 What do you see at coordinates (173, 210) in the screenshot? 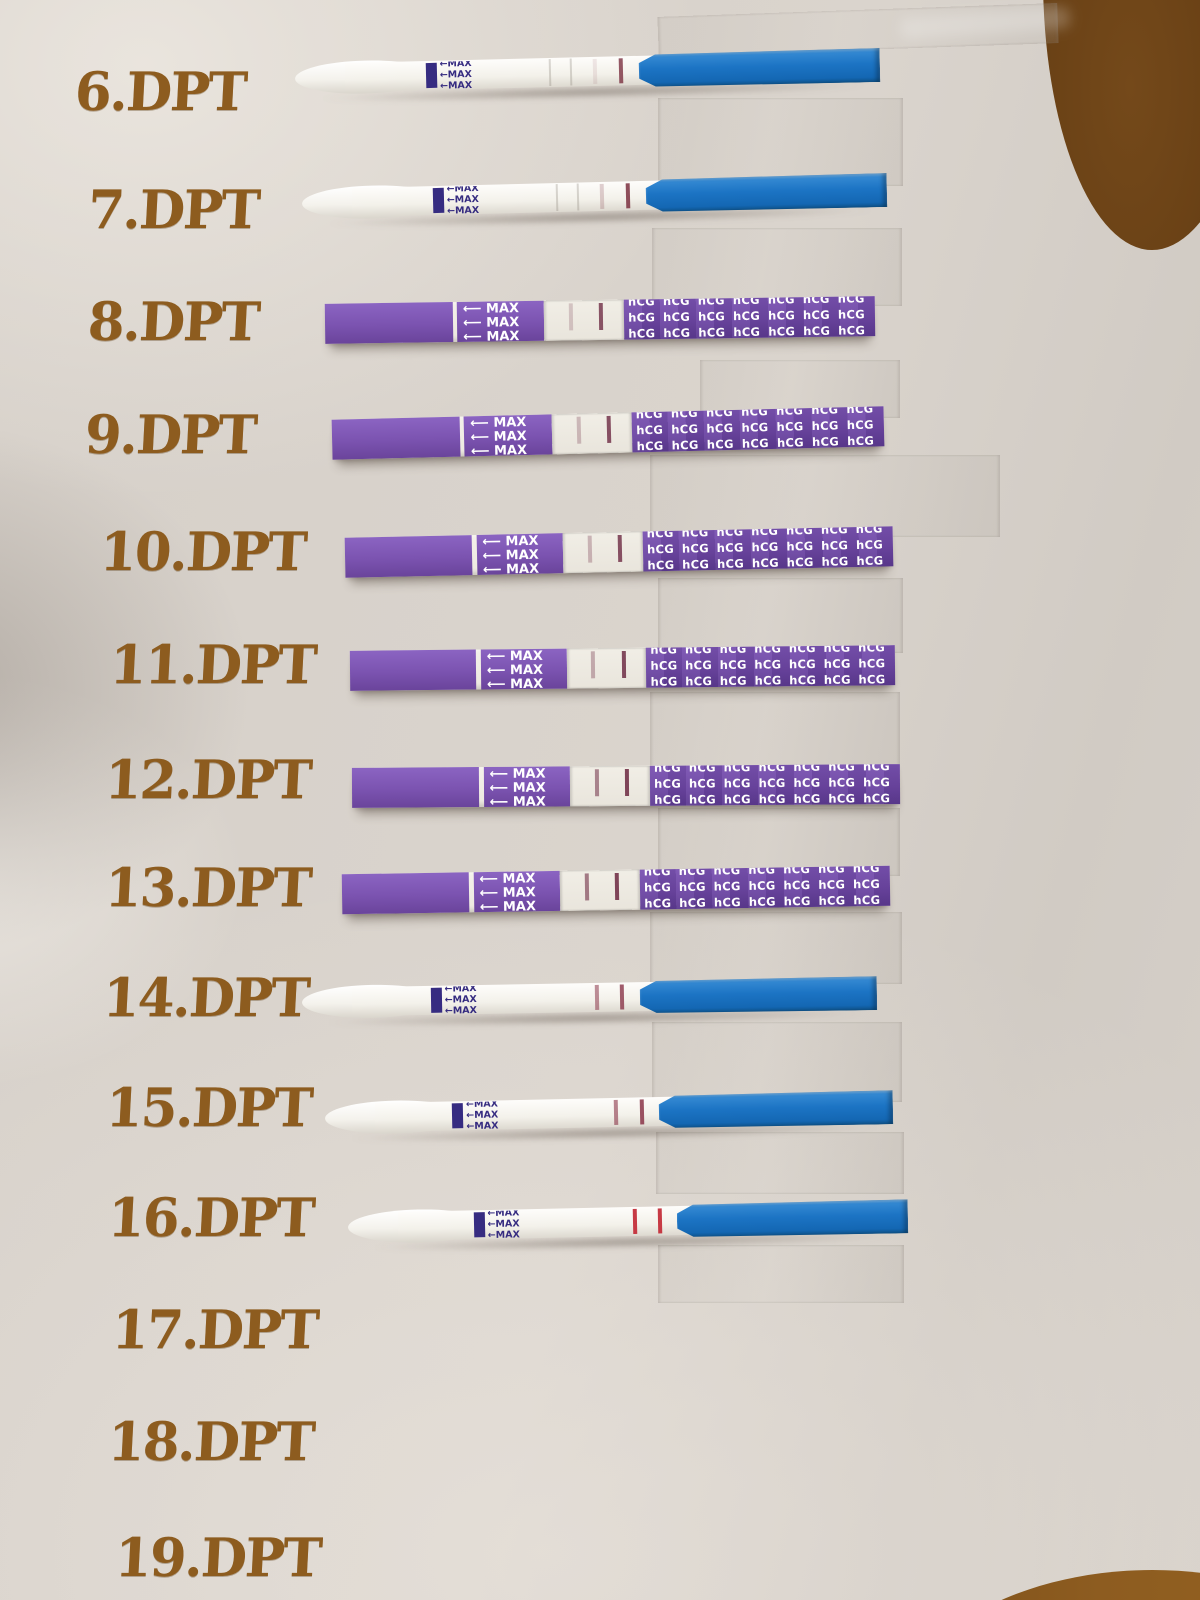
I see `dpt-label-7: 7.DPT` at bounding box center [173, 210].